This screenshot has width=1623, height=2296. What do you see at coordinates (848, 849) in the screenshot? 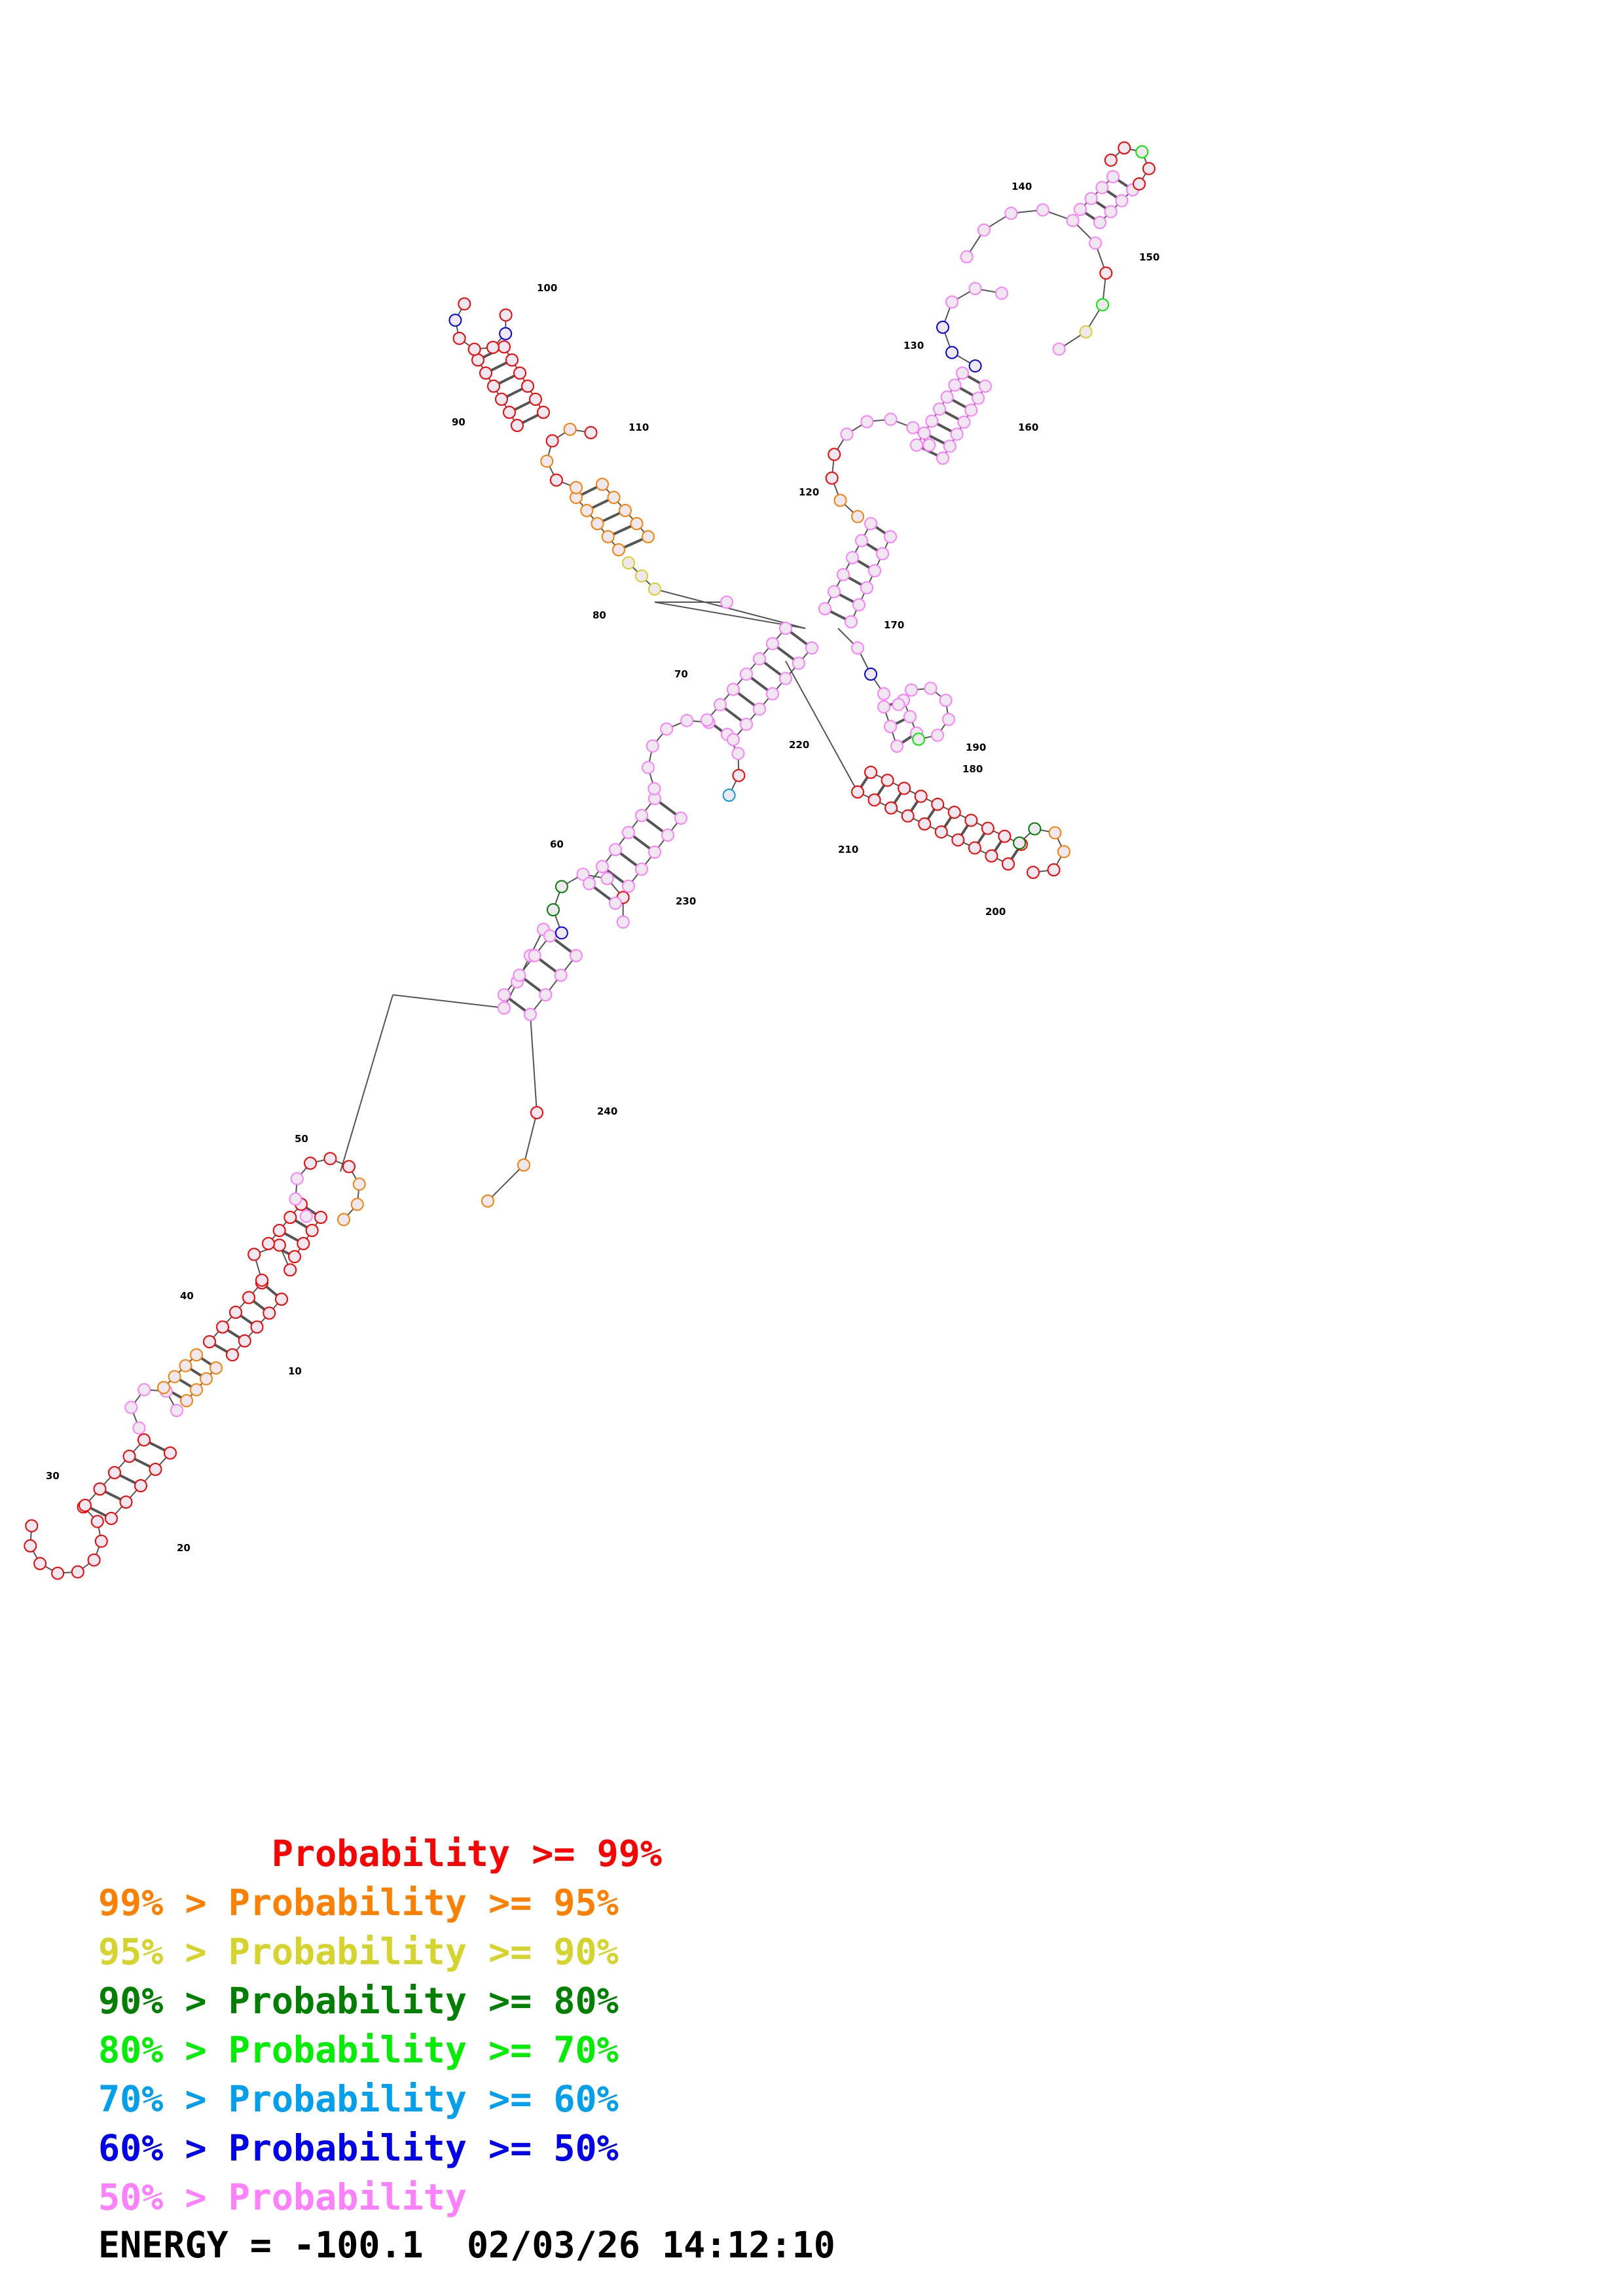
I see `position-label: 210` at bounding box center [848, 849].